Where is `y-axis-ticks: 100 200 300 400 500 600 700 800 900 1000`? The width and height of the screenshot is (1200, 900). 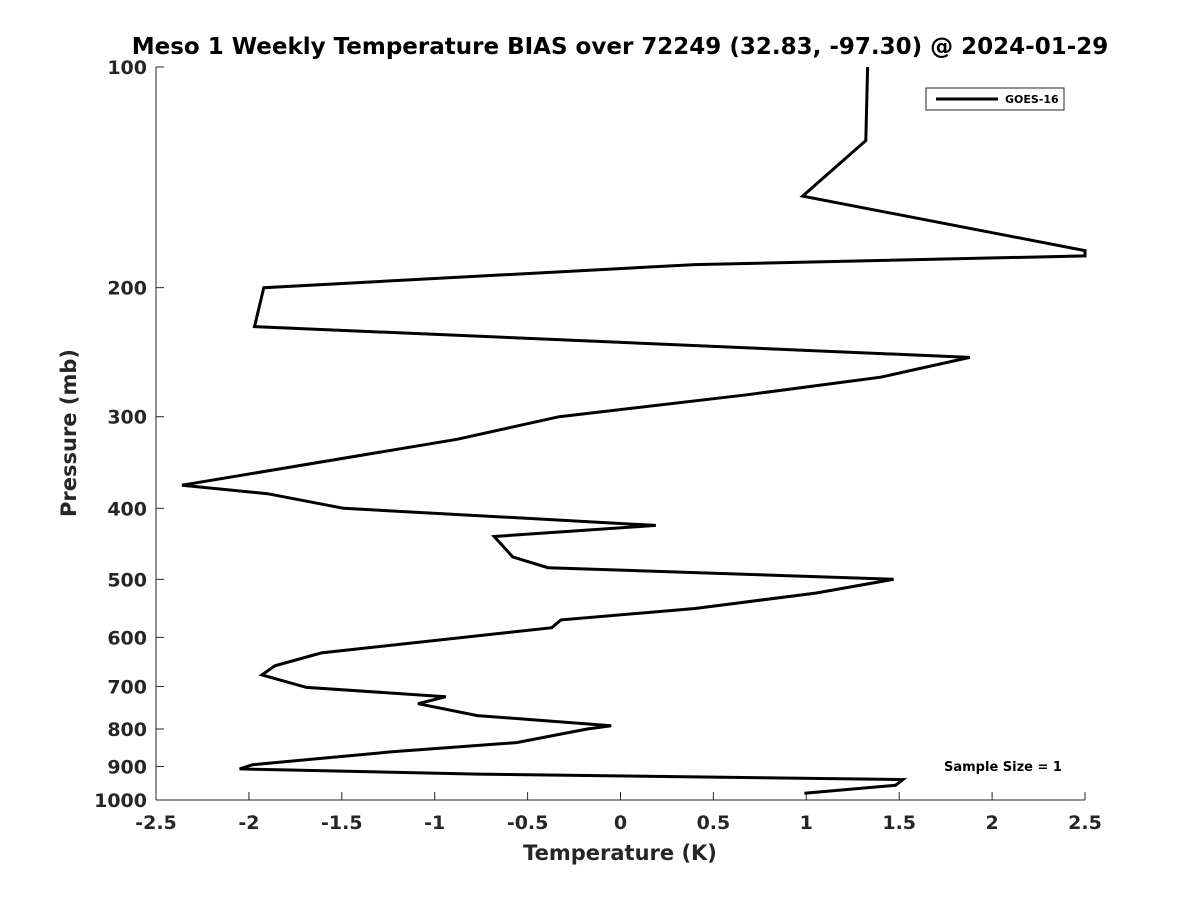 y-axis-ticks: 100 200 300 400 500 600 700 800 900 1000 is located at coordinates (129, 434).